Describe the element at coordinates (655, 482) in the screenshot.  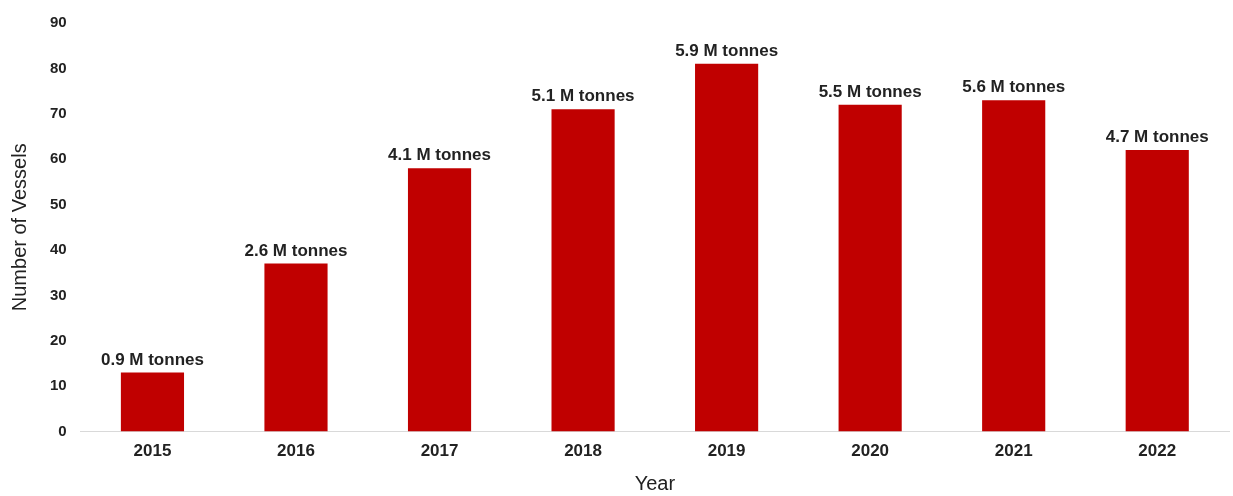
I see `x-axis-title: Year` at that location.